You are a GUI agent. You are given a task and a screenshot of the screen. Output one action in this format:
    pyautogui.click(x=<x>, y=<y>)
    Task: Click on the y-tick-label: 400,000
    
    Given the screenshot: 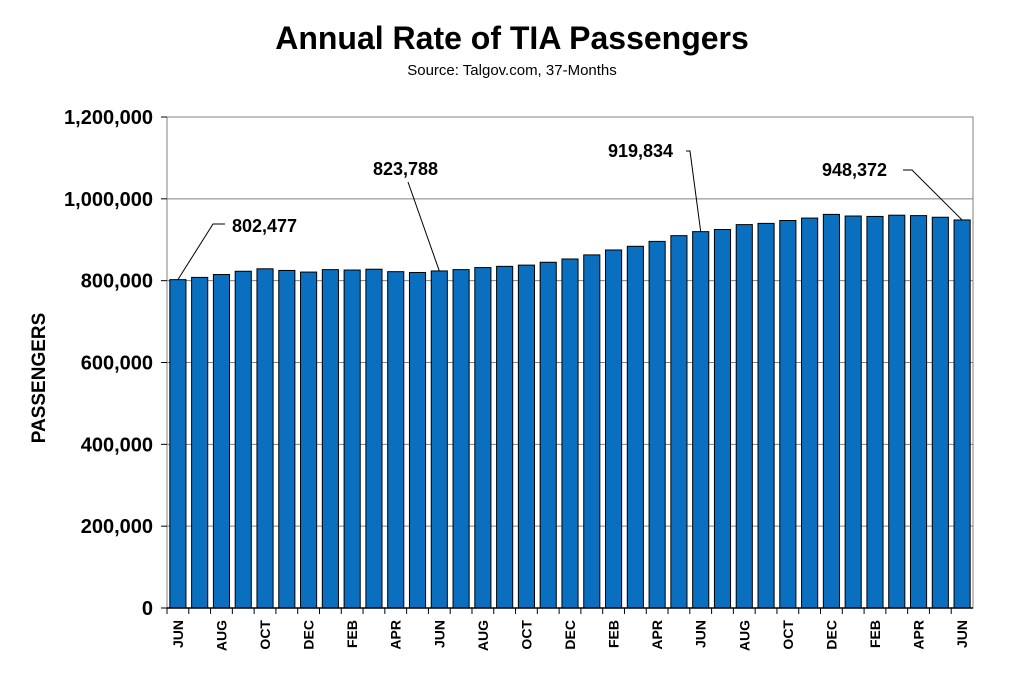 What is the action you would take?
    pyautogui.click(x=117, y=445)
    